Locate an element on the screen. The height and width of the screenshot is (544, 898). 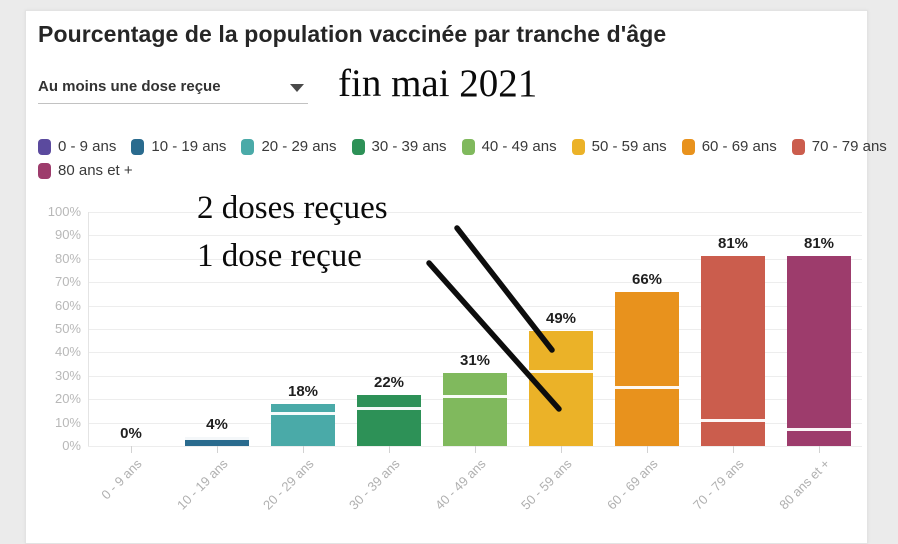
legend-item: 40 - 49 ans is located at coordinates (509, 146).